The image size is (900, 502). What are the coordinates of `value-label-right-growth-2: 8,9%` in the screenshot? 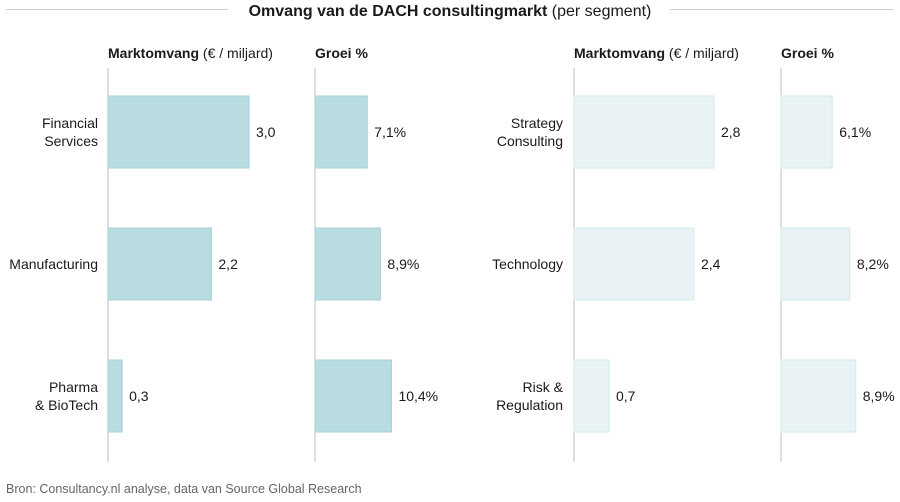 It's located at (879, 396).